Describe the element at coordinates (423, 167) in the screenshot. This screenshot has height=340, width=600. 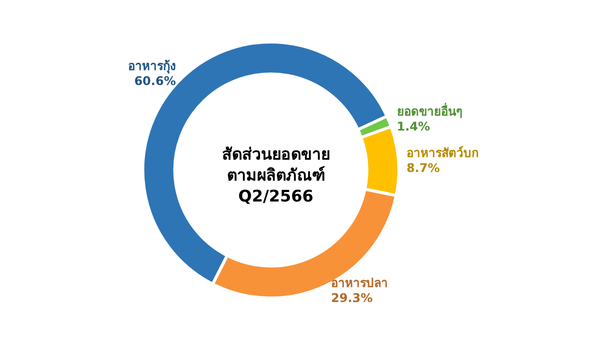
I see `data-label: 8.7%` at that location.